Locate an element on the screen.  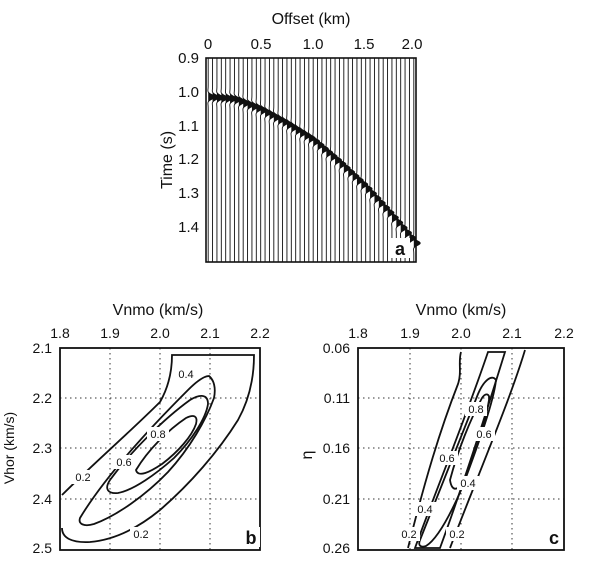
panel-a-ytick-5: 1.4 is located at coordinates (188, 227).